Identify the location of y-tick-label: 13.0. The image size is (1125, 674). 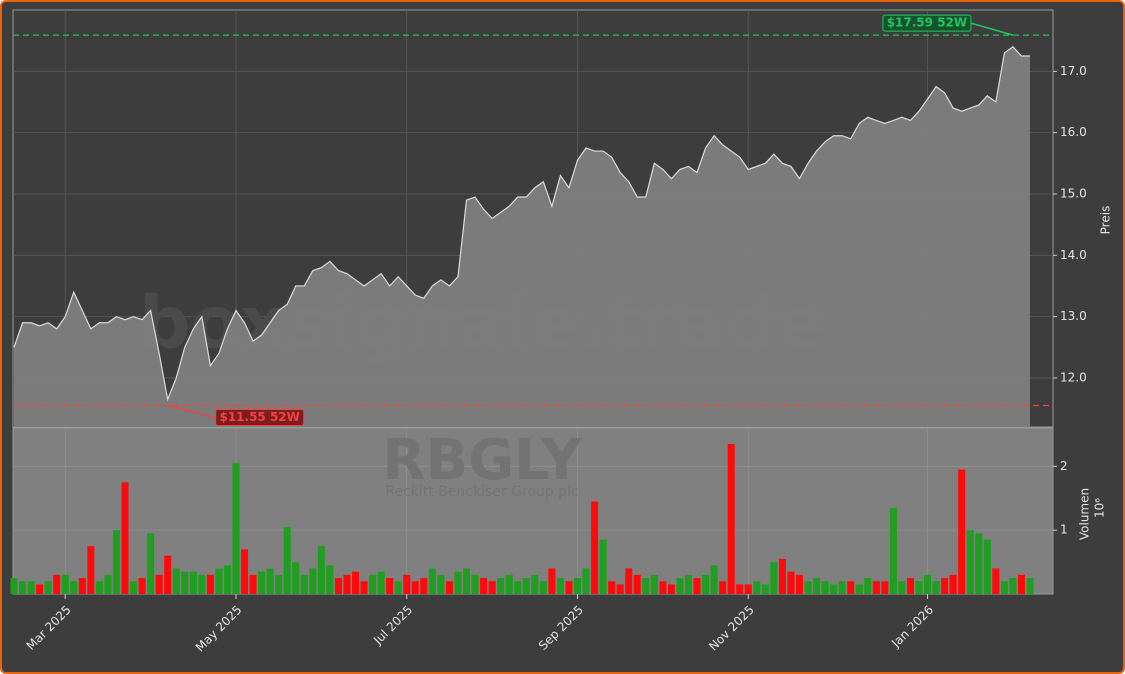
(1073, 316).